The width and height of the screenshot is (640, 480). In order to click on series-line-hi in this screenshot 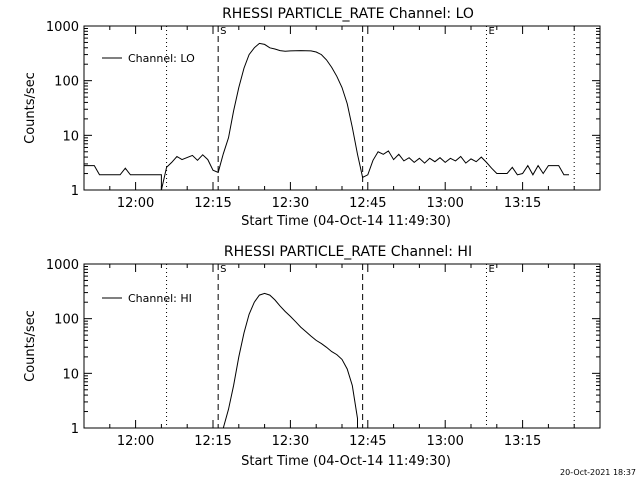, I will do `click(290, 360)`.